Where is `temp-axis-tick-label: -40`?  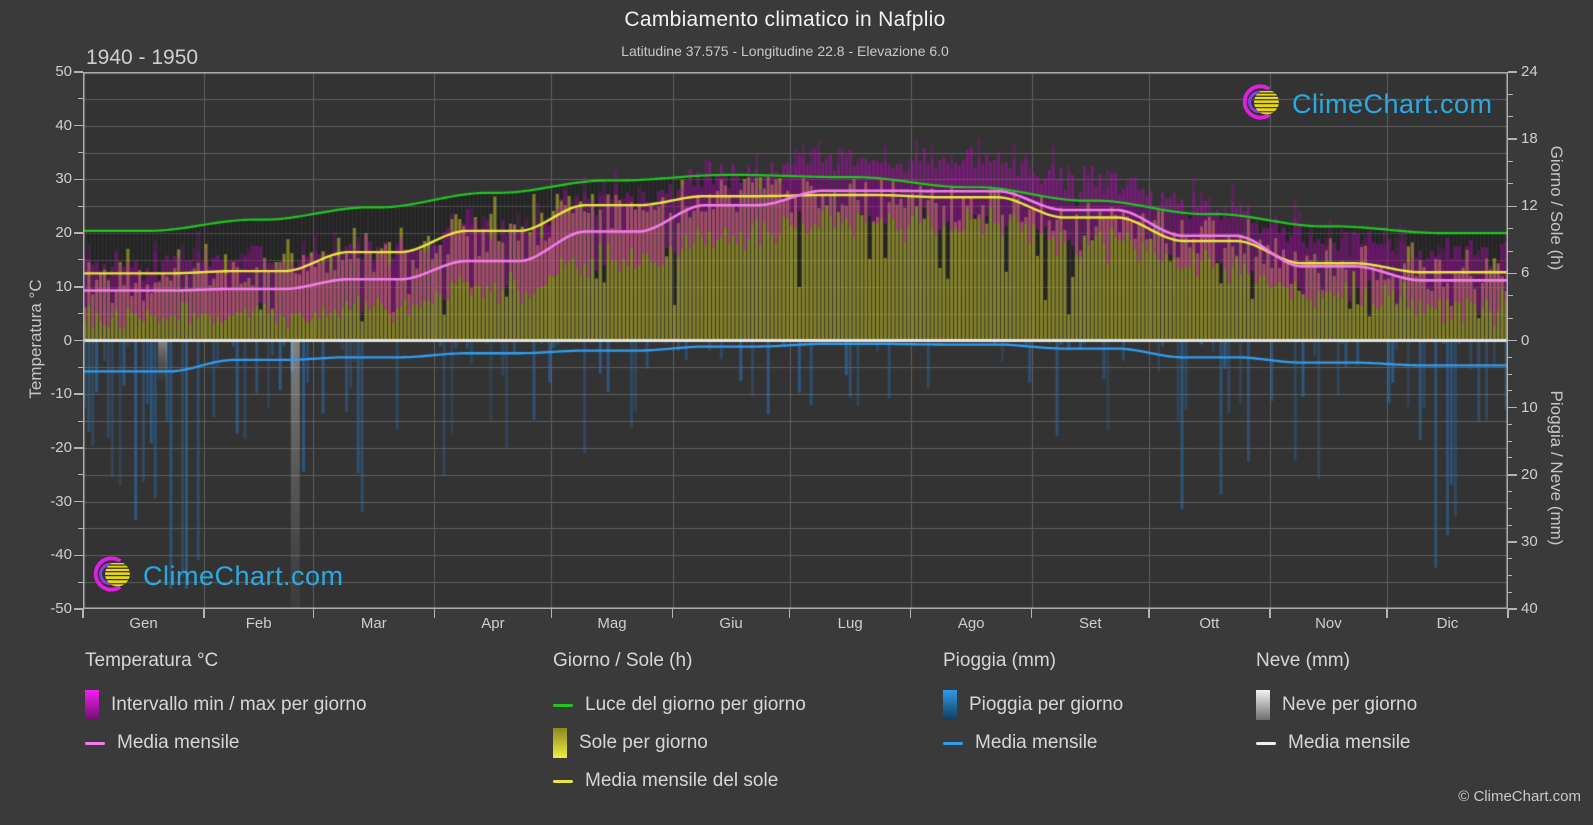
temp-axis-tick-label: -40 is located at coordinates (61, 555).